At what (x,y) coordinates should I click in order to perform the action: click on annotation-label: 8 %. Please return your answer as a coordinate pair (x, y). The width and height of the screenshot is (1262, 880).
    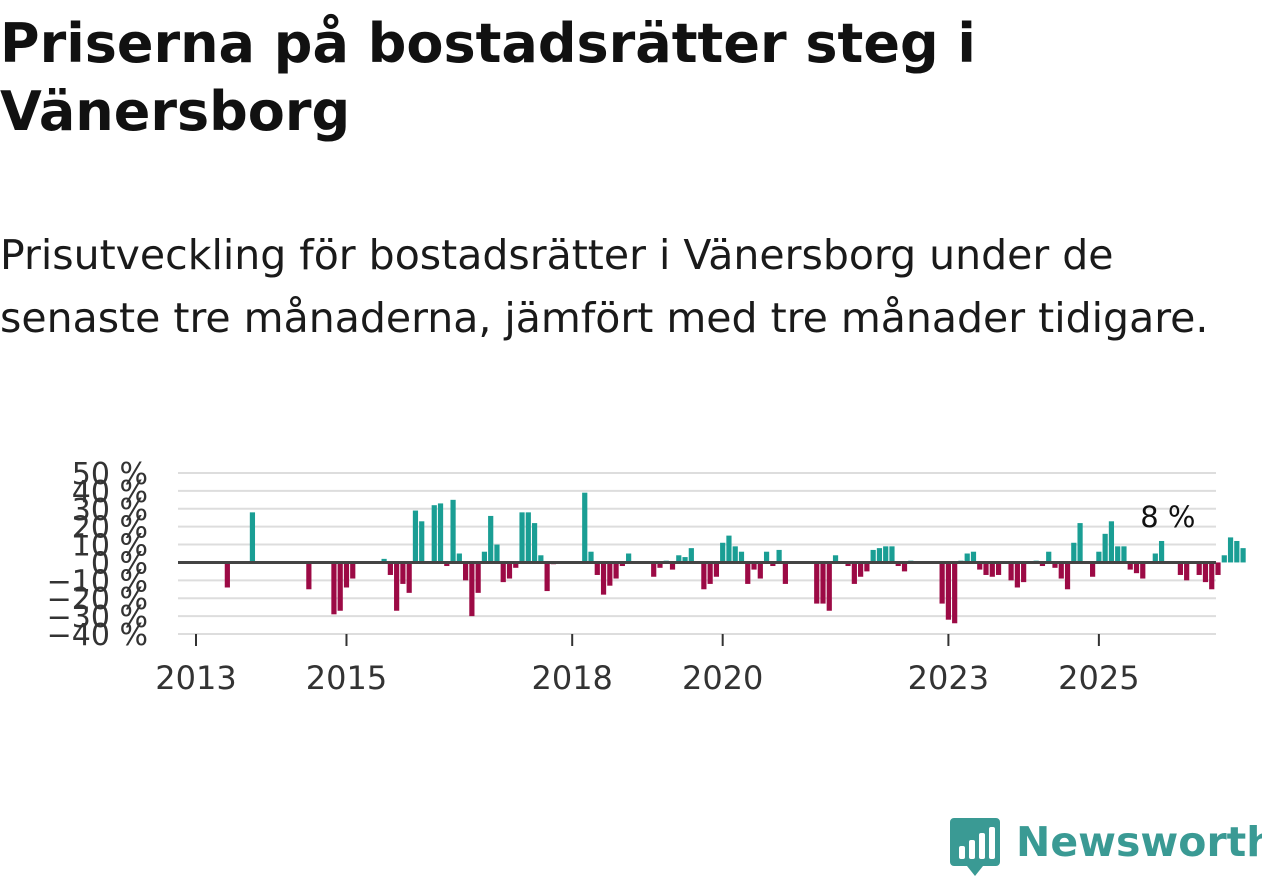
    Looking at the image, I should click on (1167, 517).